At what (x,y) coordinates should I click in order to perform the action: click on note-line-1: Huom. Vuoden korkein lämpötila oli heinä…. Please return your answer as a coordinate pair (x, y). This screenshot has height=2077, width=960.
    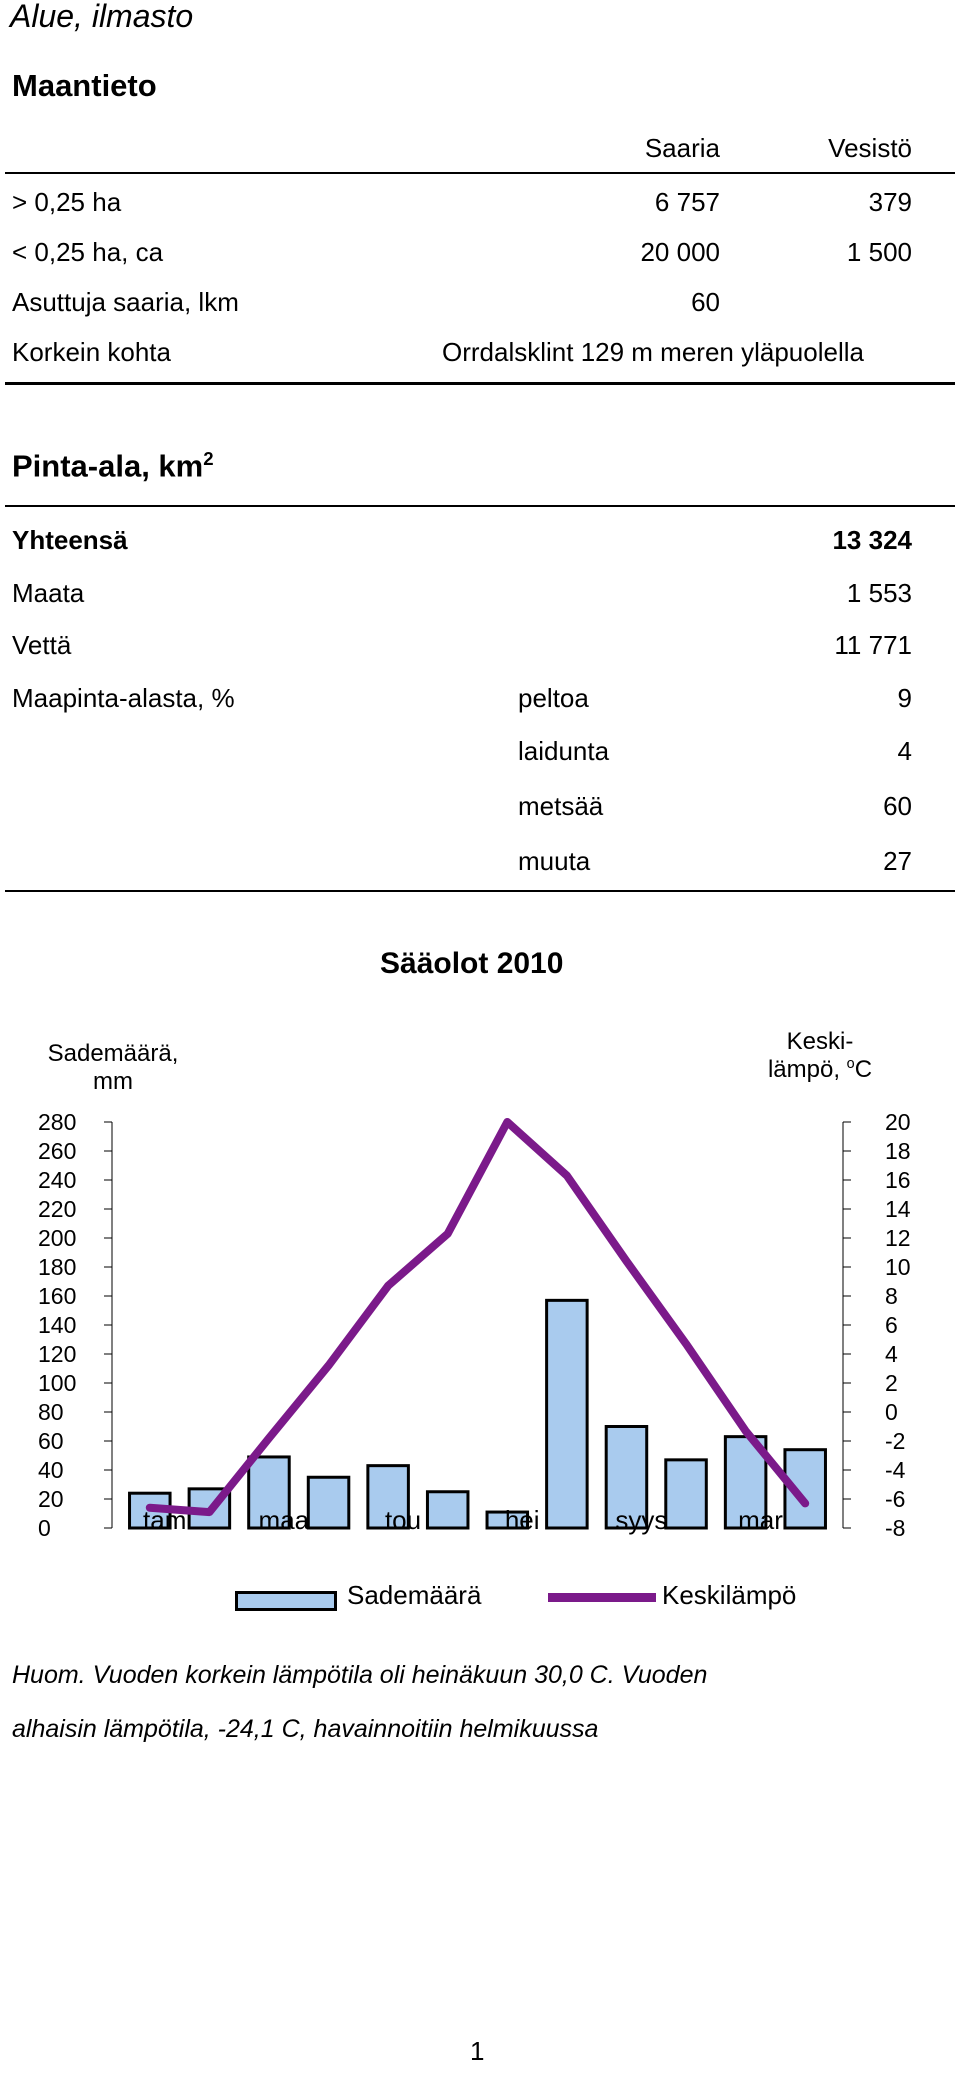
    Looking at the image, I should click on (360, 1675).